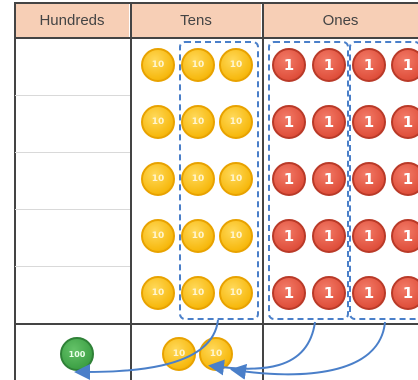  What do you see at coordinates (263, 191) in the screenshot?
I see `divider-tens-ones` at bounding box center [263, 191].